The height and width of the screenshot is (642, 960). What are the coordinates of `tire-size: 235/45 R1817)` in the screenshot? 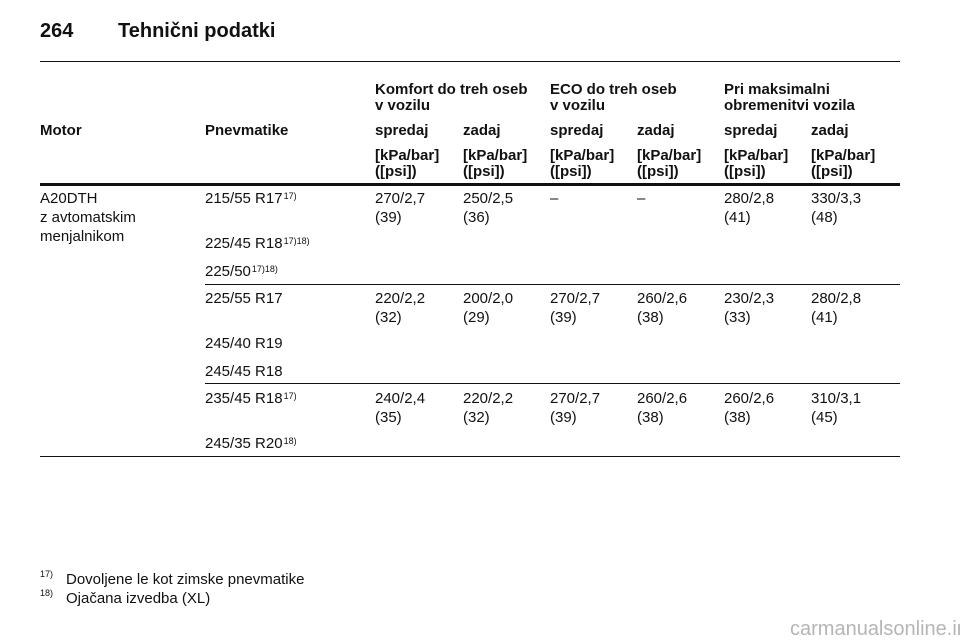 It's located at (251, 399).